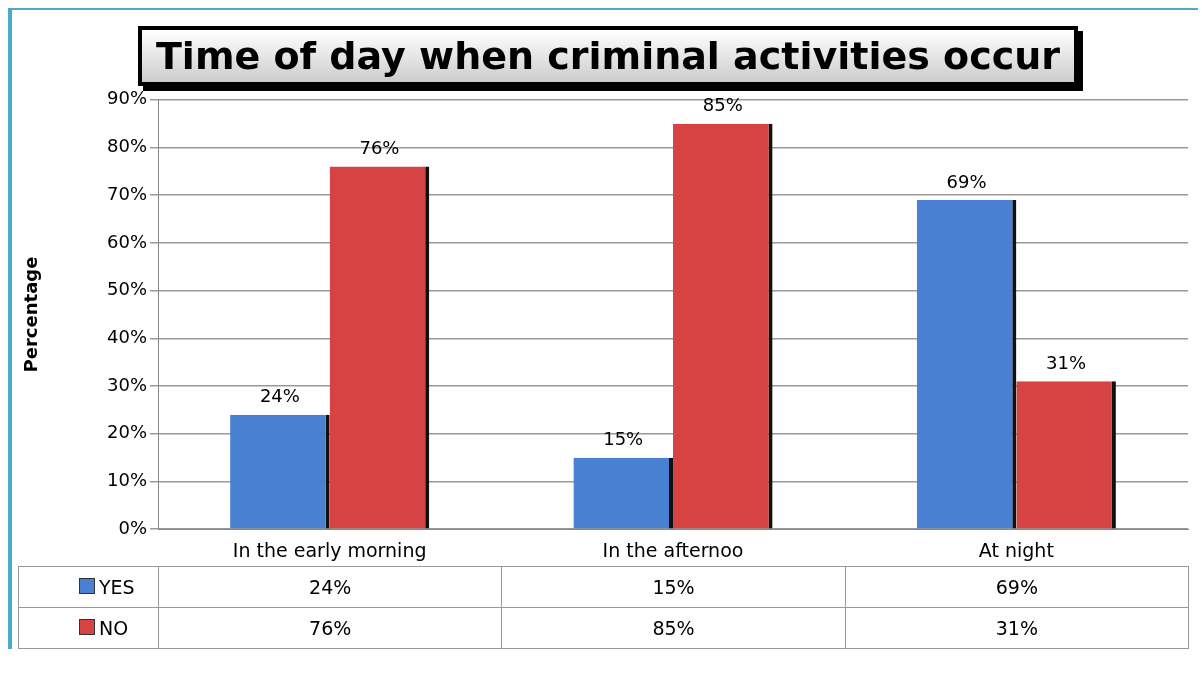 Image resolution: width=1202 pixels, height=674 pixels. Describe the element at coordinates (623, 439) in the screenshot. I see `text: 15%` at that location.